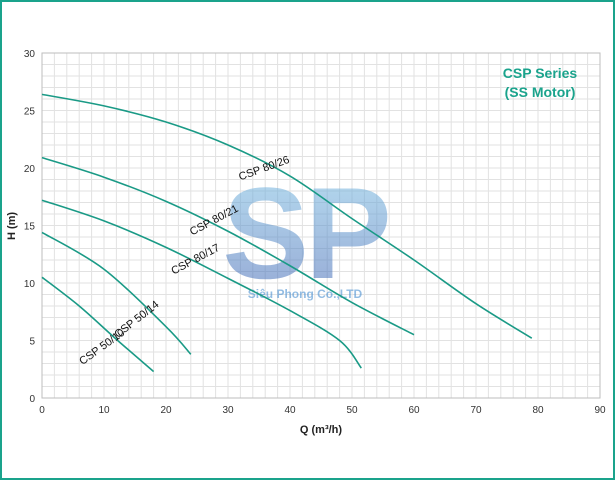 The image size is (615, 480). I want to click on x-tick-label: 50, so click(352, 410).